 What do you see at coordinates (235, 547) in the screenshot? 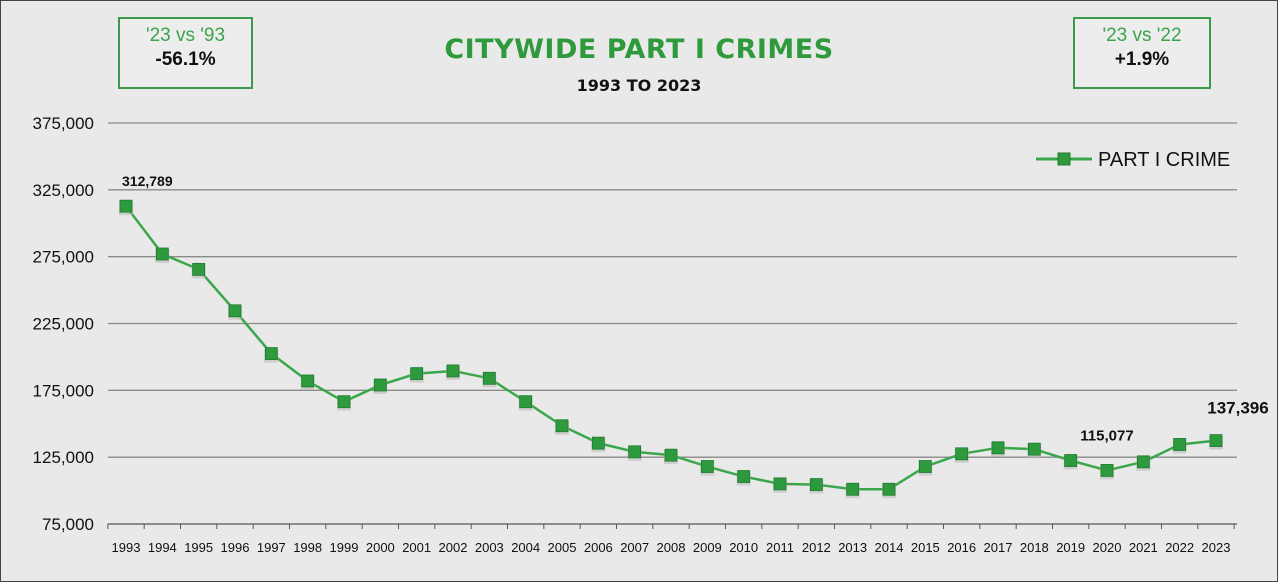
I see `x-tick-label: 1996` at bounding box center [235, 547].